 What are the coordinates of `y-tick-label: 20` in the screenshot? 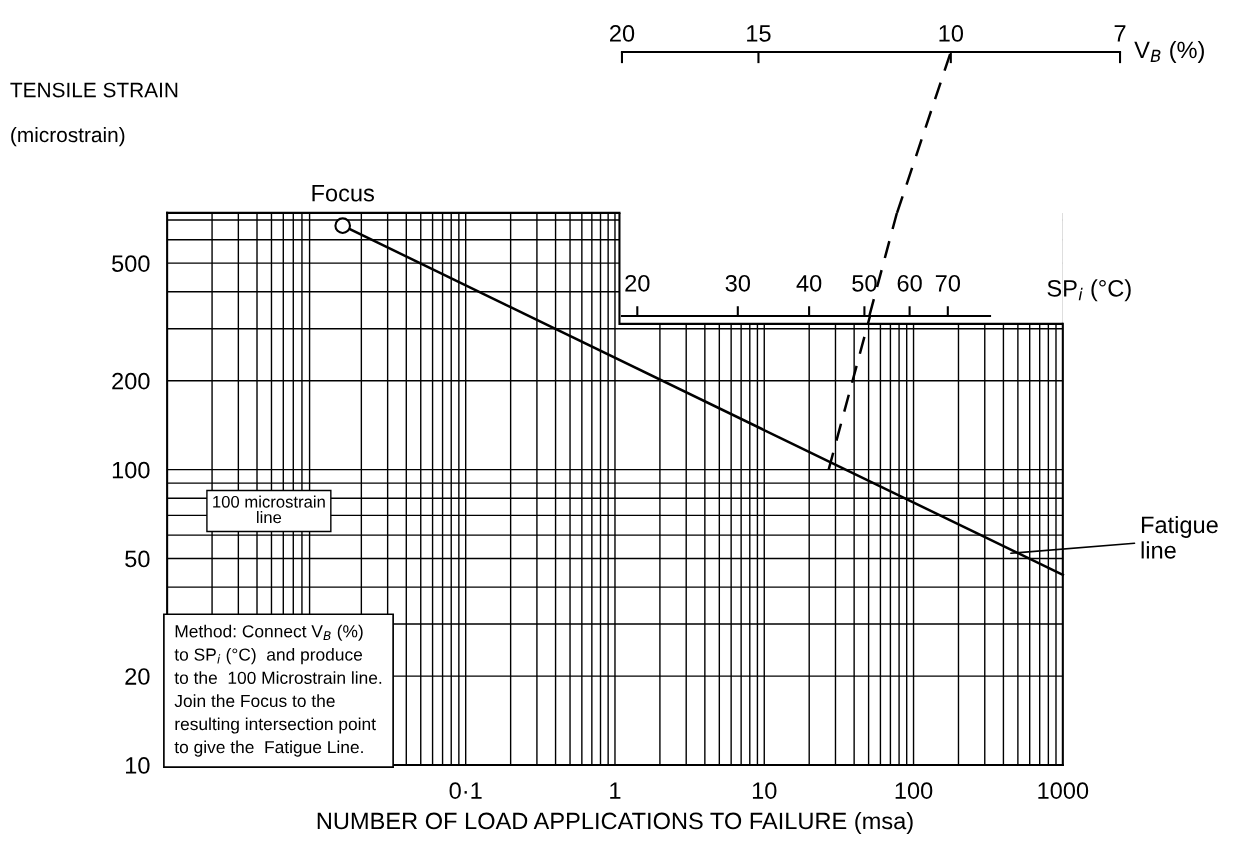 It's located at (137, 676).